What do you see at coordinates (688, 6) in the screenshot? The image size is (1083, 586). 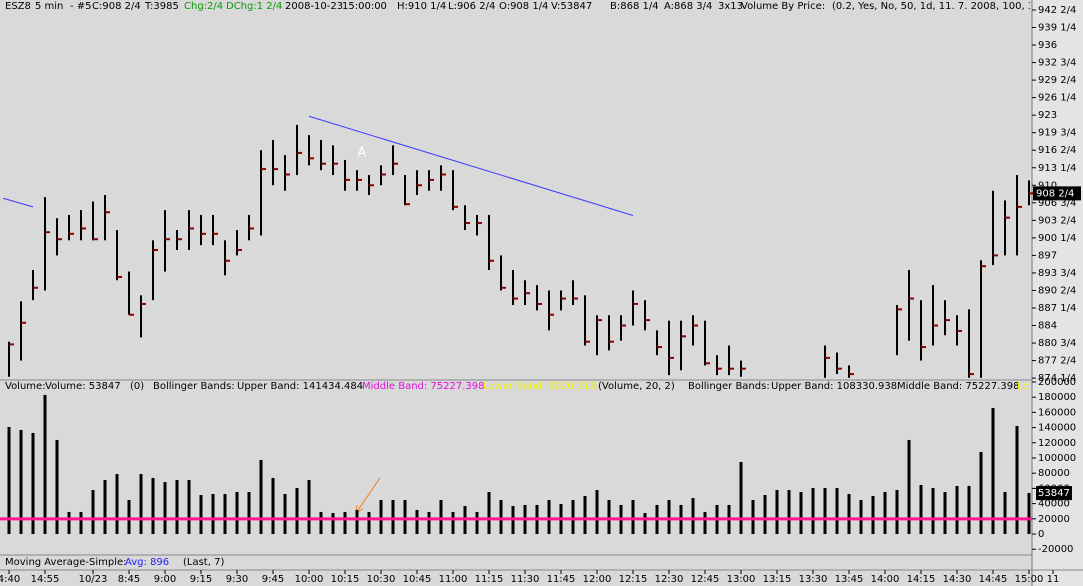 I see `header-text: A:868 3/4` at bounding box center [688, 6].